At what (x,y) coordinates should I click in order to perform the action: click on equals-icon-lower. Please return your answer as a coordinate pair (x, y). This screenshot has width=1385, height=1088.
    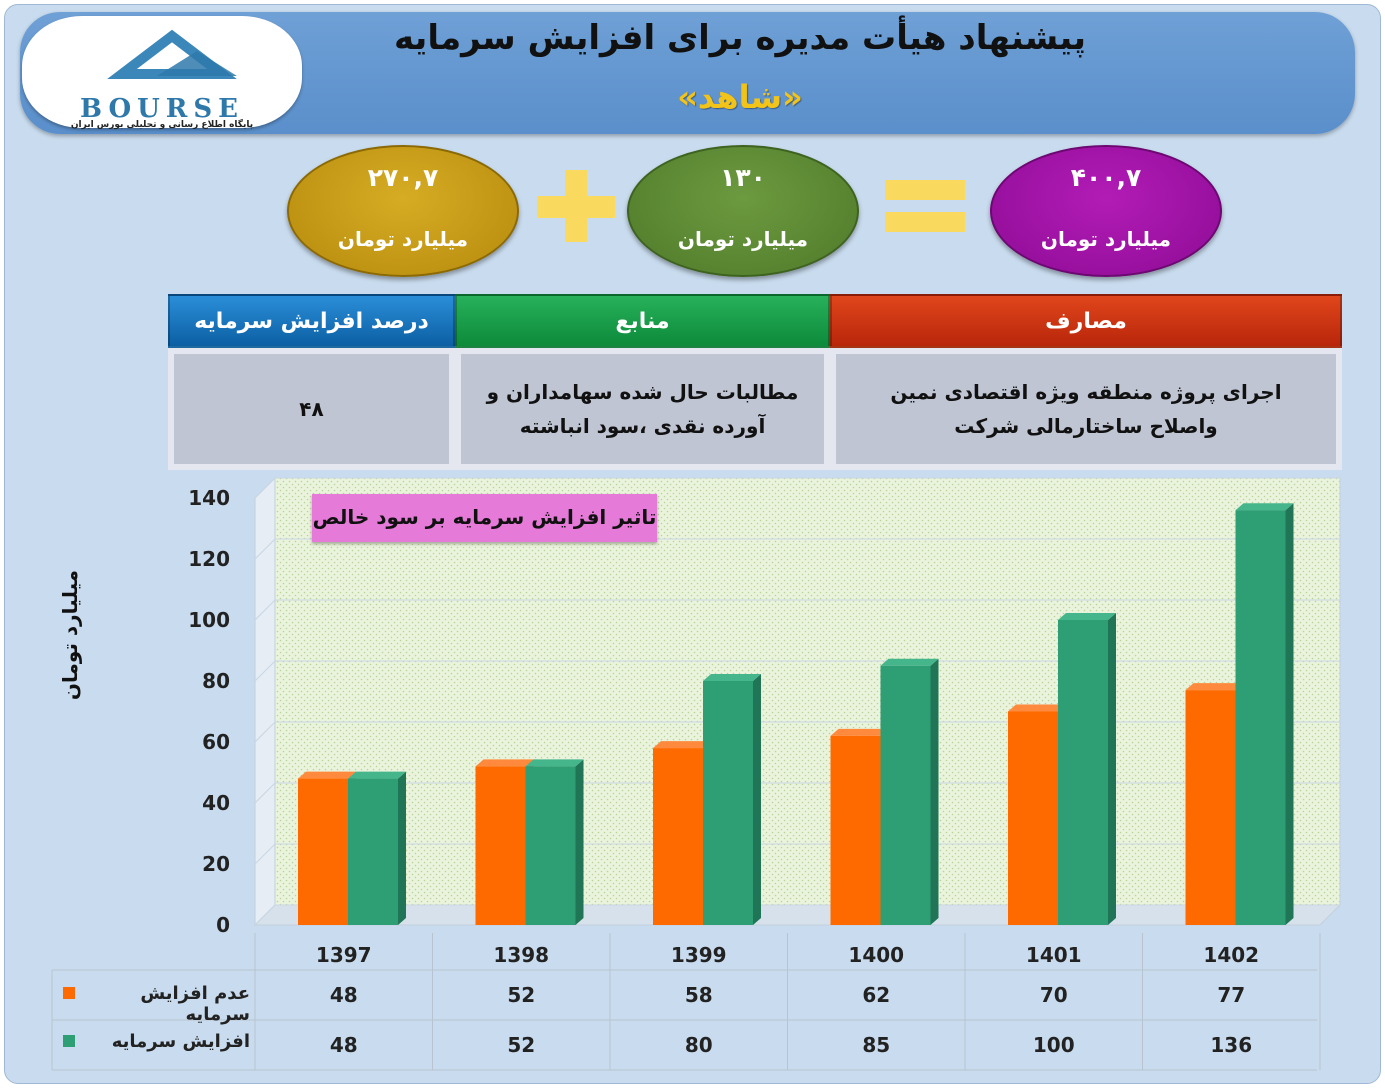
    Looking at the image, I should click on (925, 222).